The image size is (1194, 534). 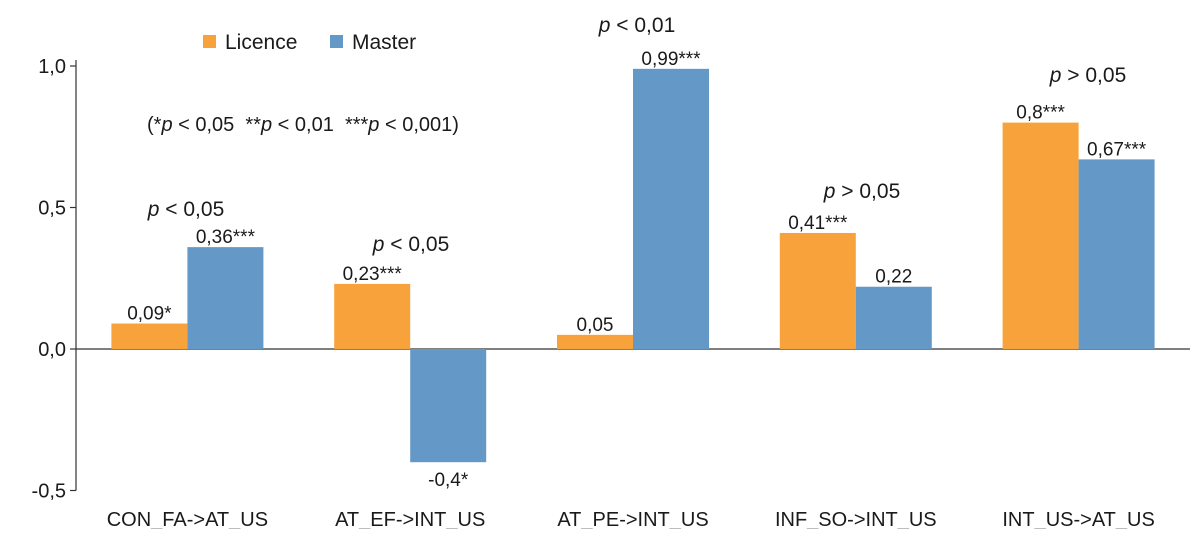 I want to click on p-value-annotation: p < 0,01, so click(x=637, y=25).